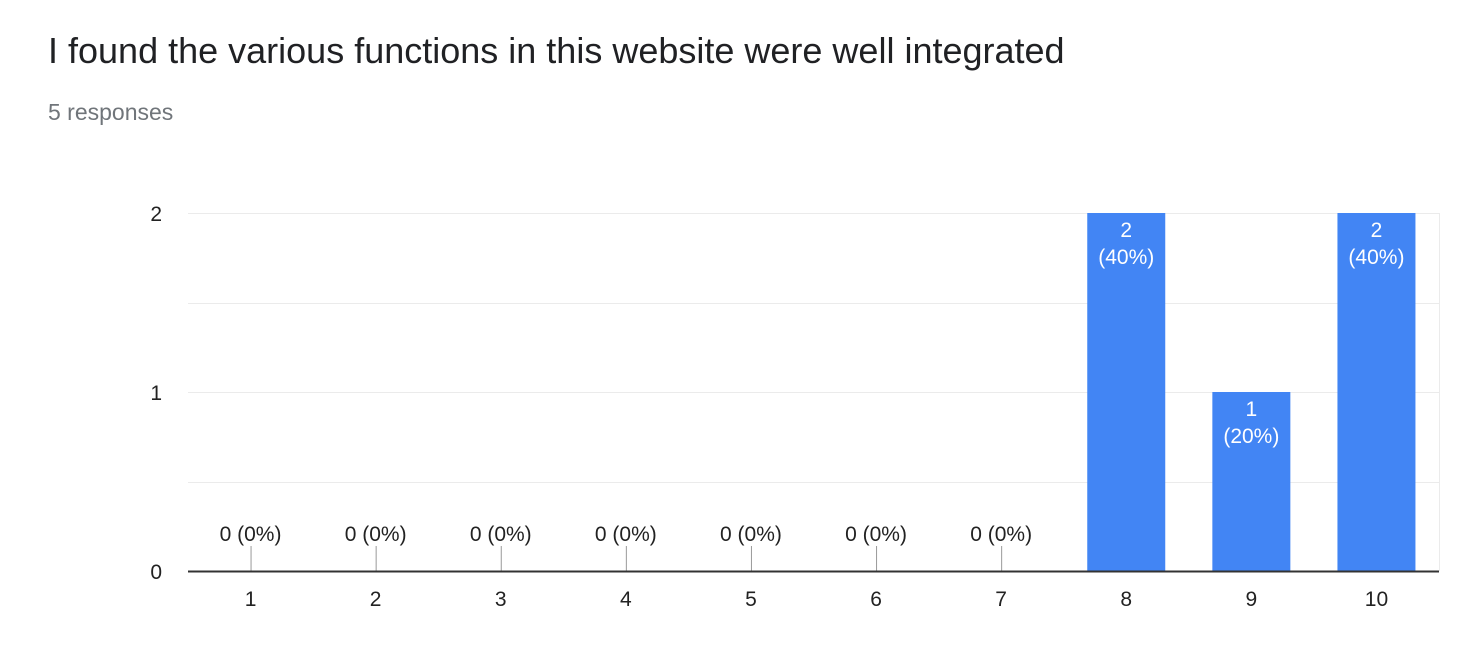 The height and width of the screenshot is (654, 1484). I want to click on x-tick-label: 1, so click(251, 599).